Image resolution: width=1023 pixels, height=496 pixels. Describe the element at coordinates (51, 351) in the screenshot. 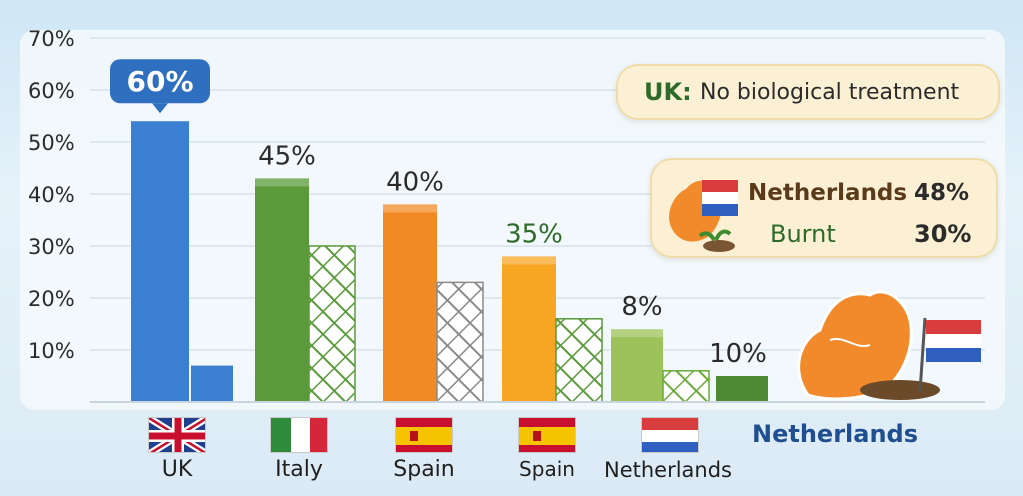

I see `y-tick-label: 10%` at that location.